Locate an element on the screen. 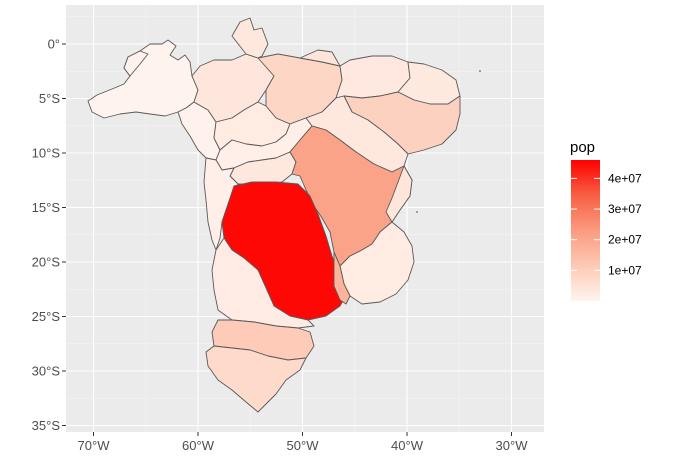  legend-title: pop is located at coordinates (582, 147).